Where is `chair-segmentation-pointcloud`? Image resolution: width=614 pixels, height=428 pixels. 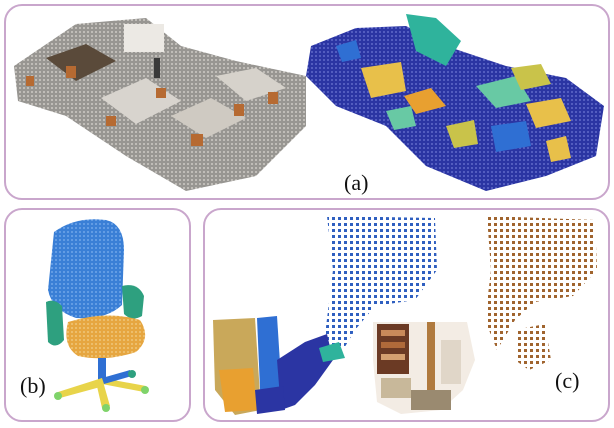
chair-segmentation-pointcloud is located at coordinates (97, 315).